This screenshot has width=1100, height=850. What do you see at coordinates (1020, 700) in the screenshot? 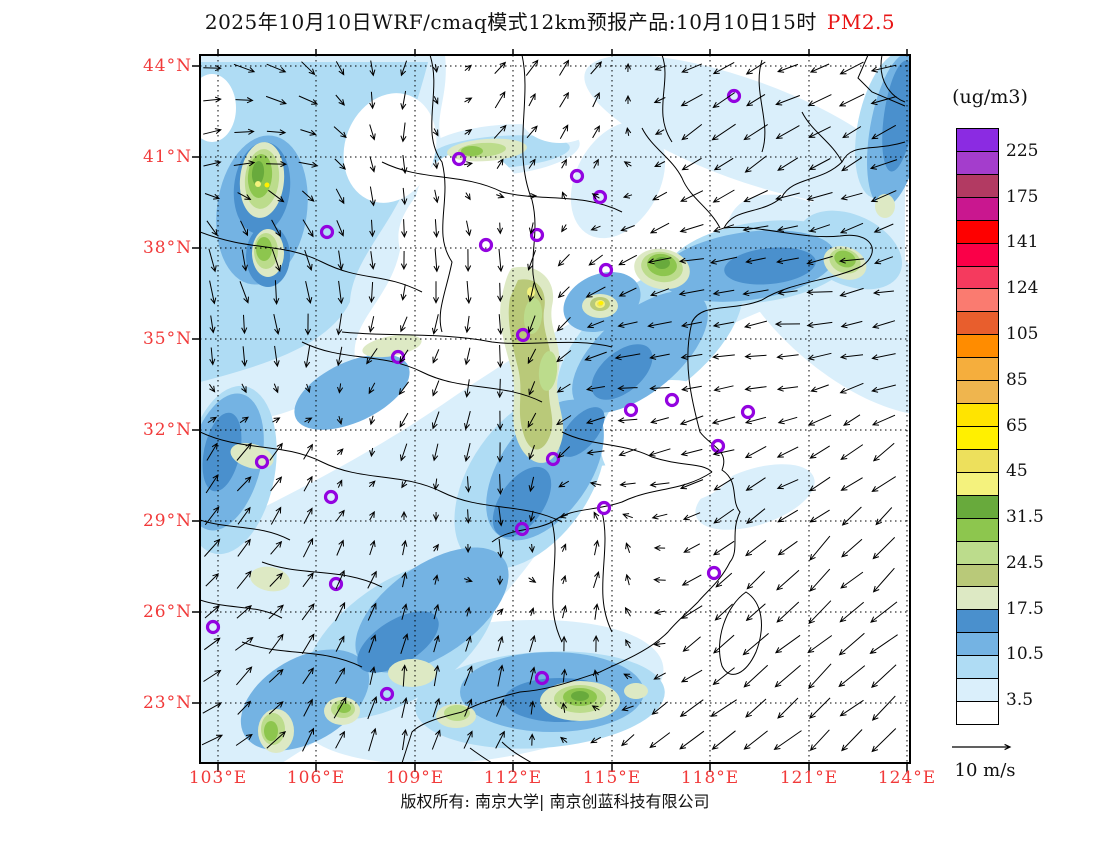
I see `colorbar-tick-label: 3.5` at bounding box center [1020, 700].